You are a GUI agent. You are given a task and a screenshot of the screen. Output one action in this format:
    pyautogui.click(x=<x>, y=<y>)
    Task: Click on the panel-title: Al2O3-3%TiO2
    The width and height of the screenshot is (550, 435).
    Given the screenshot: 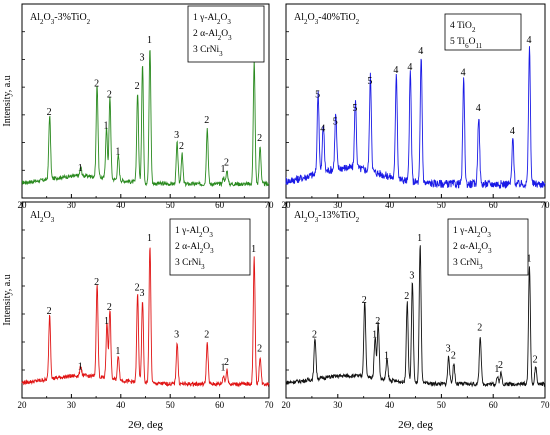 What is the action you would take?
    pyautogui.click(x=60, y=19)
    